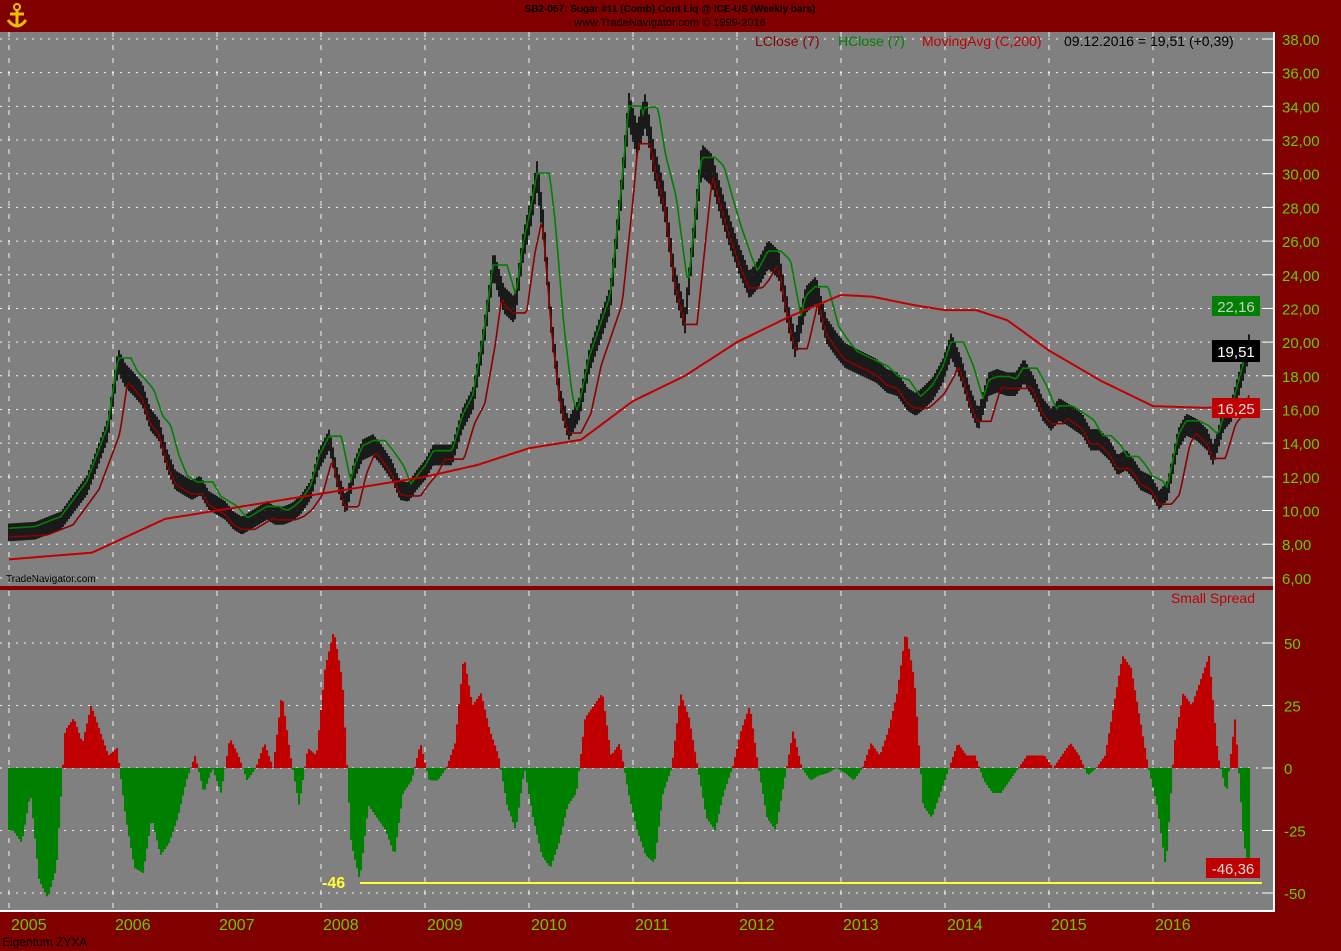  Describe the element at coordinates (44, 942) in the screenshot. I see `owner-label: Eigentum ZYXA` at that location.